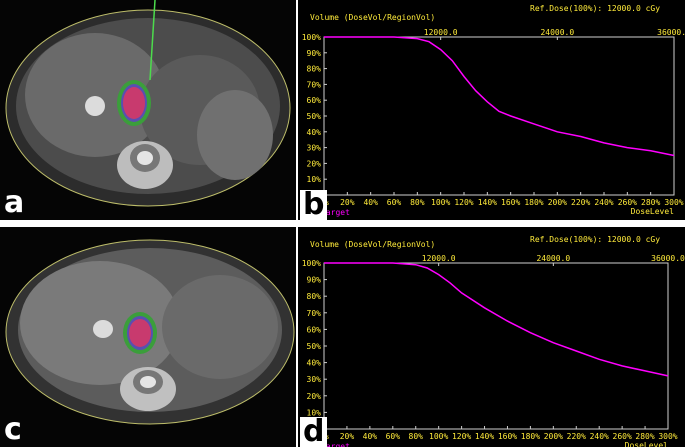 The height and width of the screenshot is (447, 685). What do you see at coordinates (461, 436) in the screenshot?
I see `x-tick-label-d: 120%` at bounding box center [461, 436].